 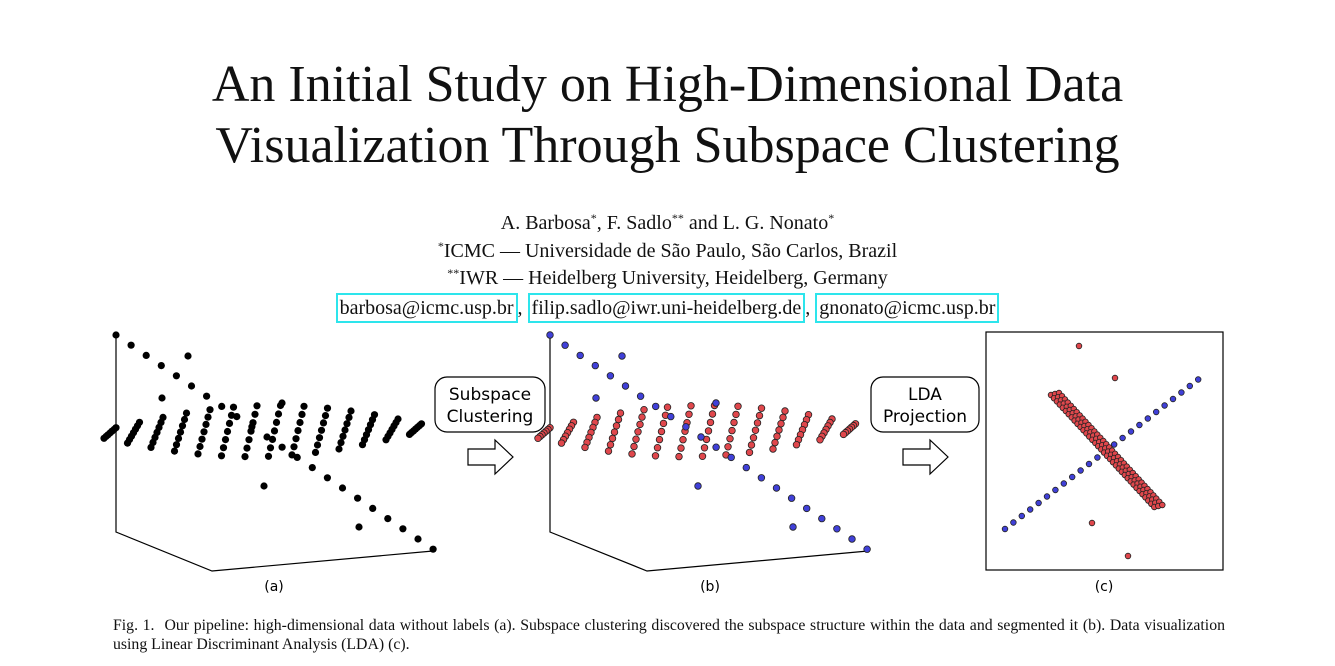 I want to click on projected-plane-point, so click(x=1162, y=505).